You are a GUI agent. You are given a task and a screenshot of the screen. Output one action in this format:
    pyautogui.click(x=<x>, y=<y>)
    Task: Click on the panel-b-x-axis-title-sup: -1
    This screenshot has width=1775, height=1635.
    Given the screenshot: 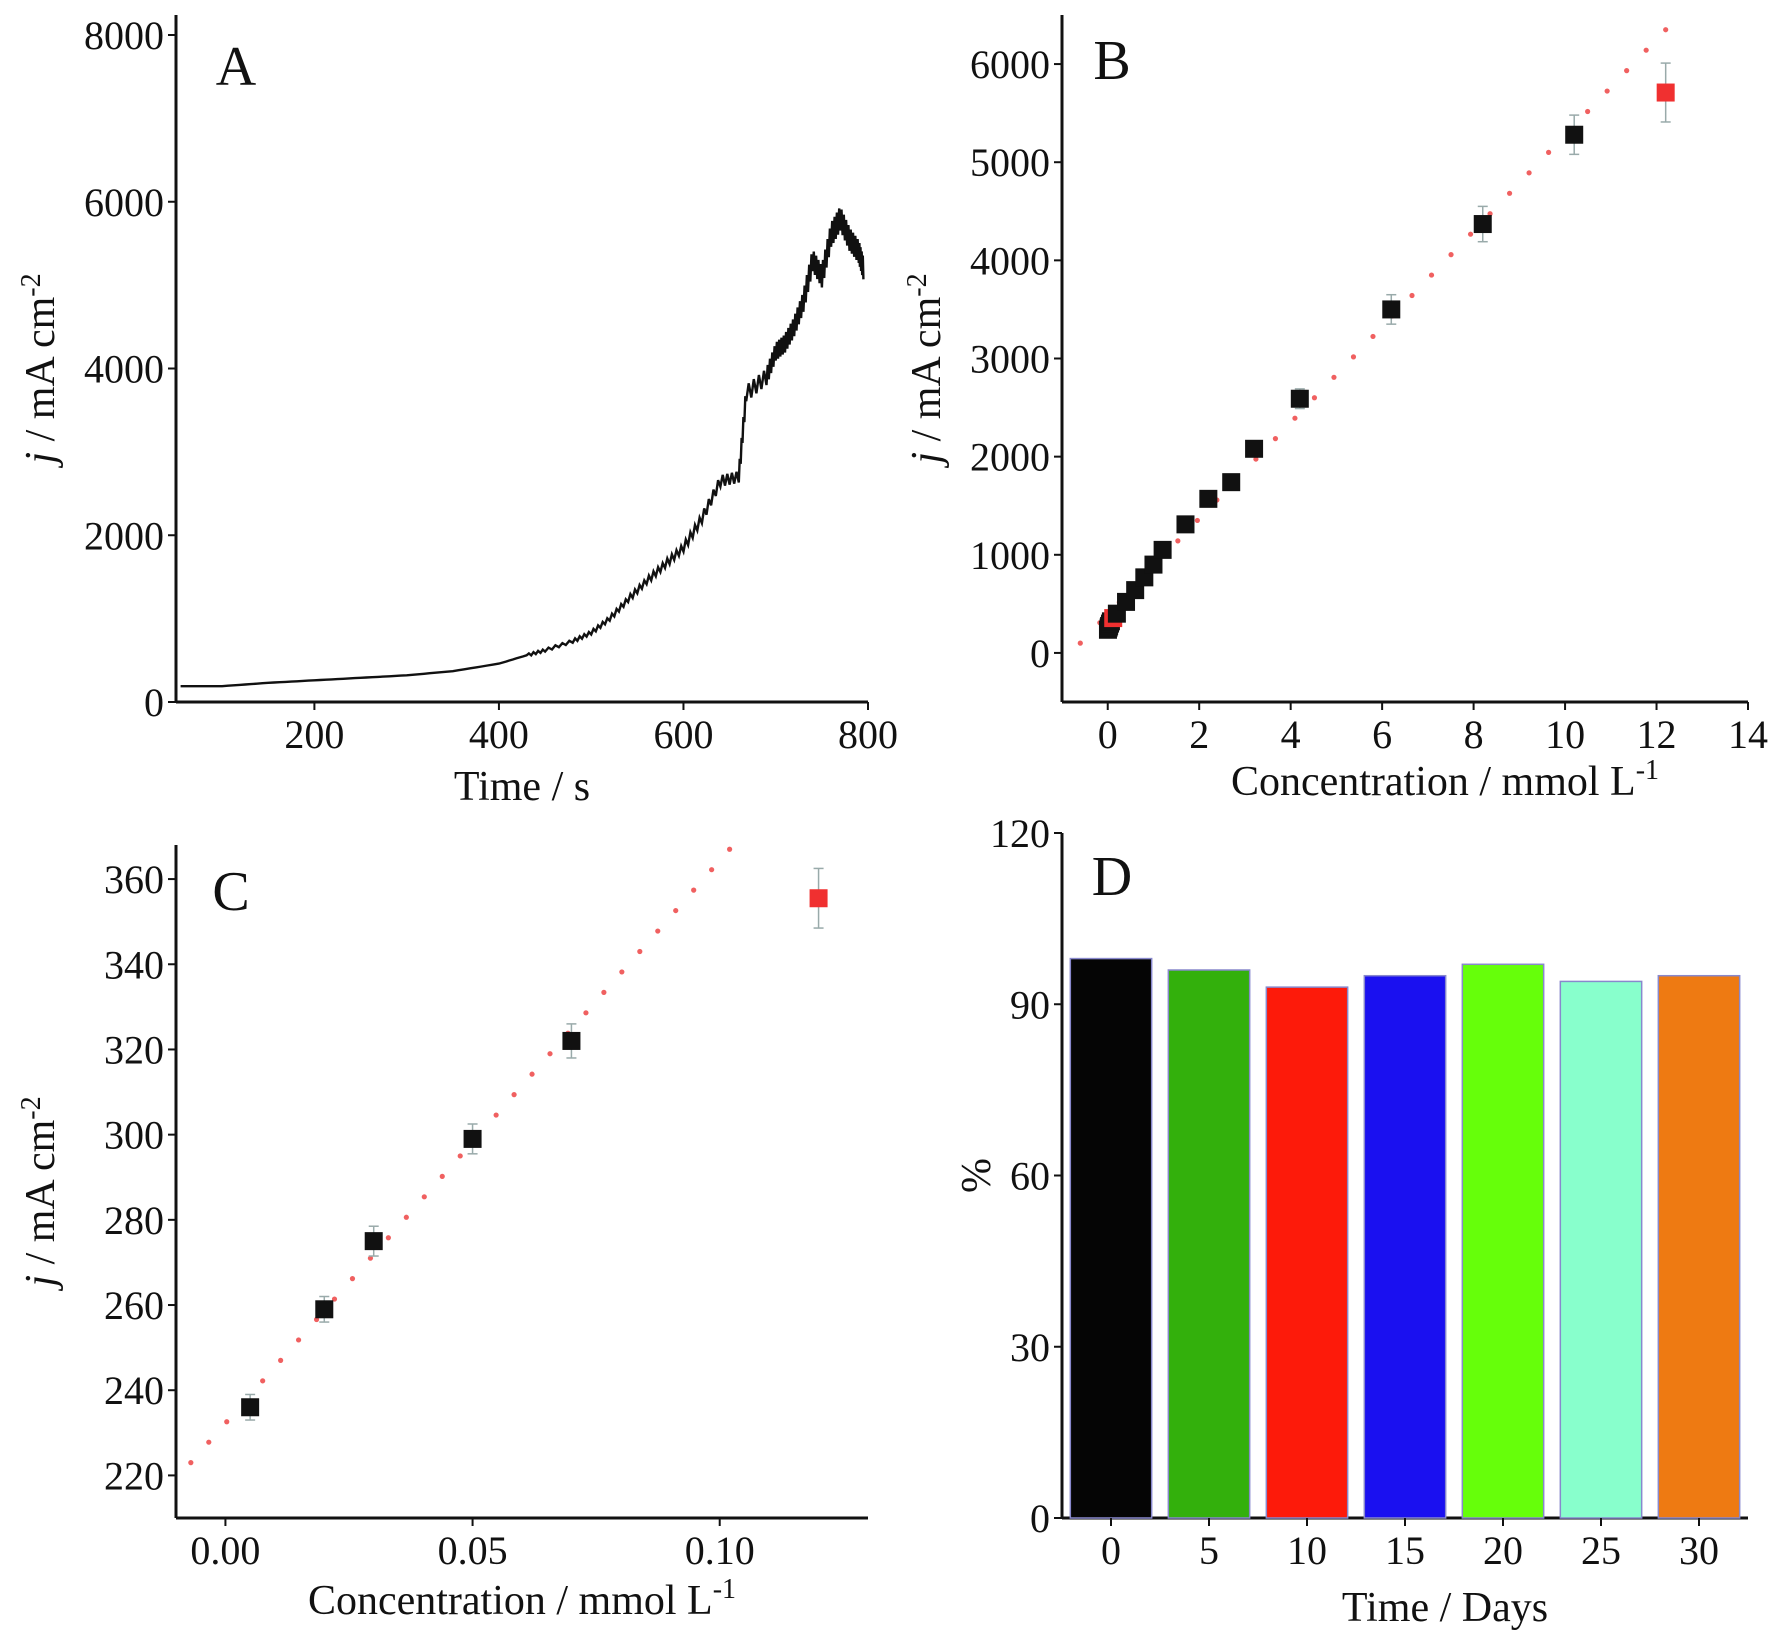 What is the action you would take?
    pyautogui.click(x=1647, y=770)
    